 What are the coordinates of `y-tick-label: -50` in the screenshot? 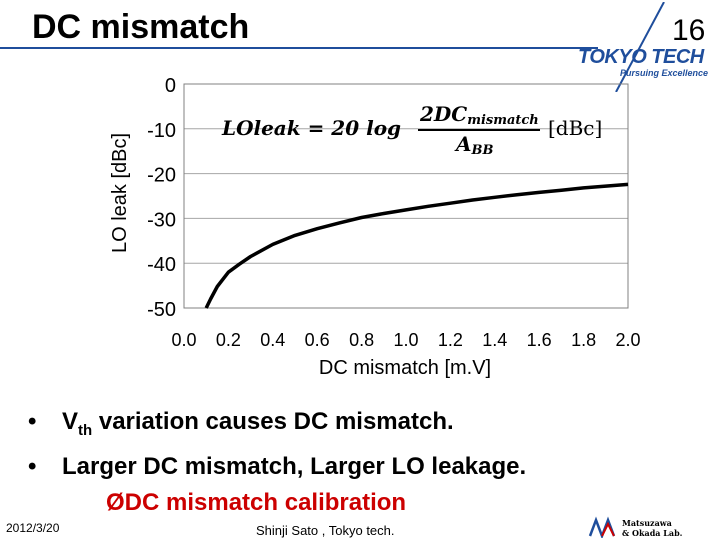 It's located at (161, 310).